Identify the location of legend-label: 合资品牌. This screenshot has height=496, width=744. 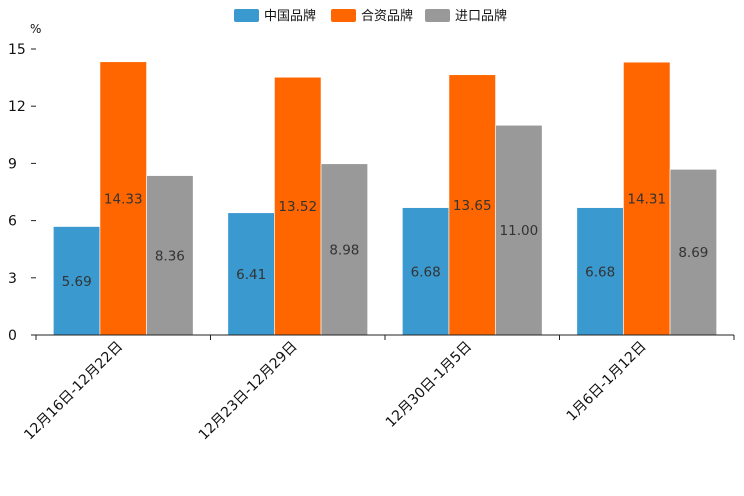
(387, 16).